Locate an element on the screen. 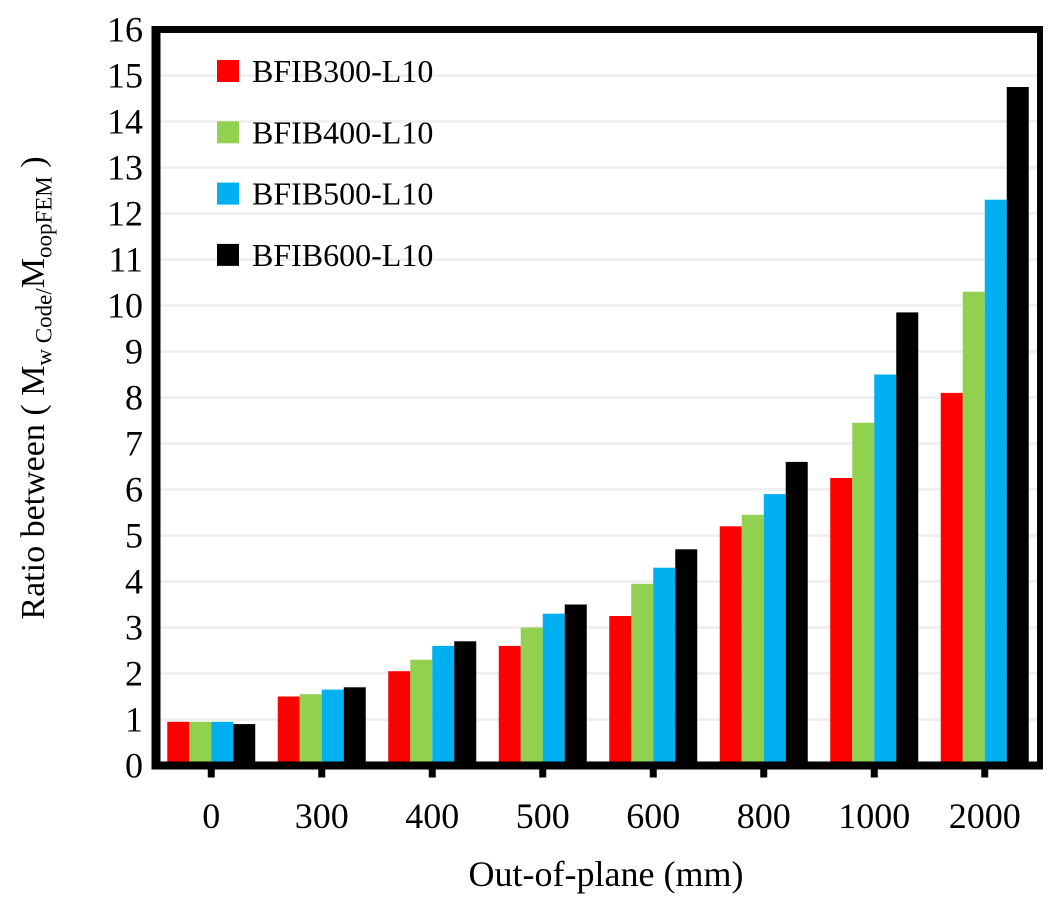  y-tick-label: 12 is located at coordinates (125, 214).